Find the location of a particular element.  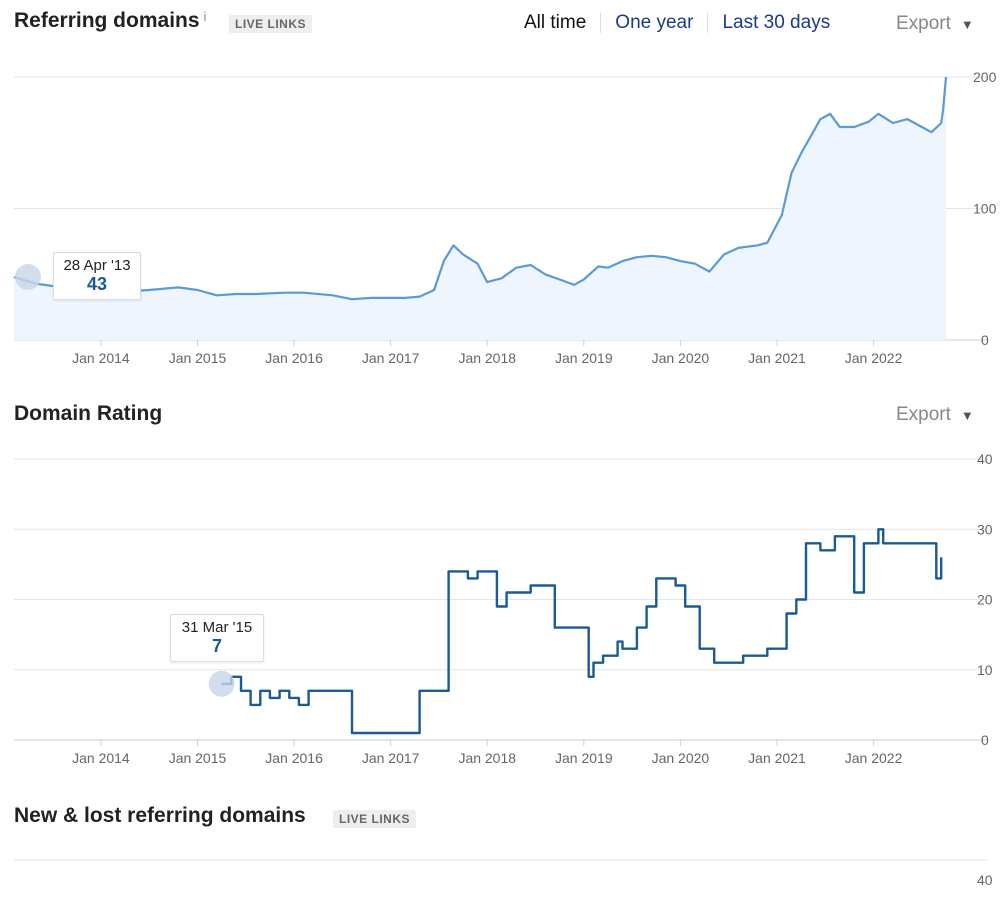

y-tick-label: 30 is located at coordinates (985, 529).